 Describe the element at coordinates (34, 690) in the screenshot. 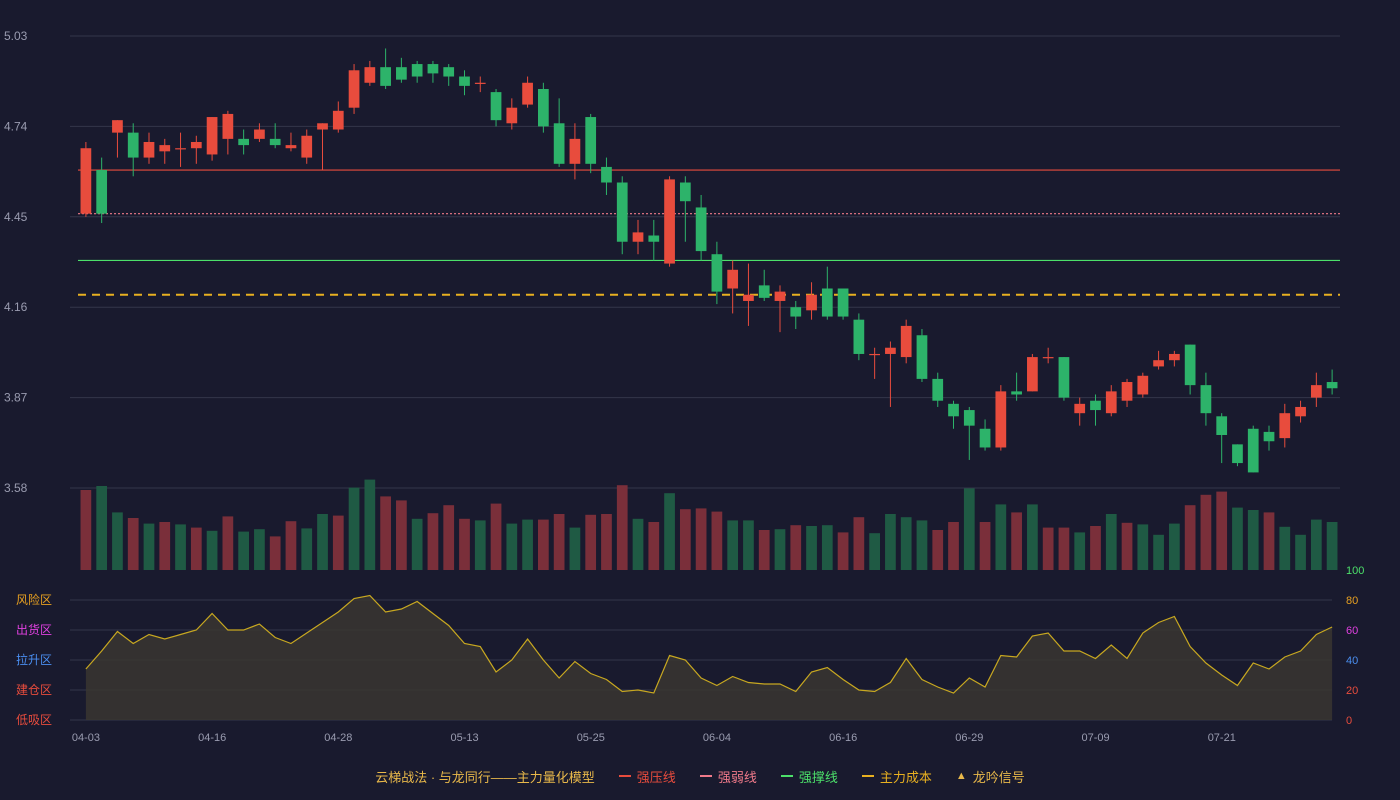

I see `zone-label: 建仓区` at that location.